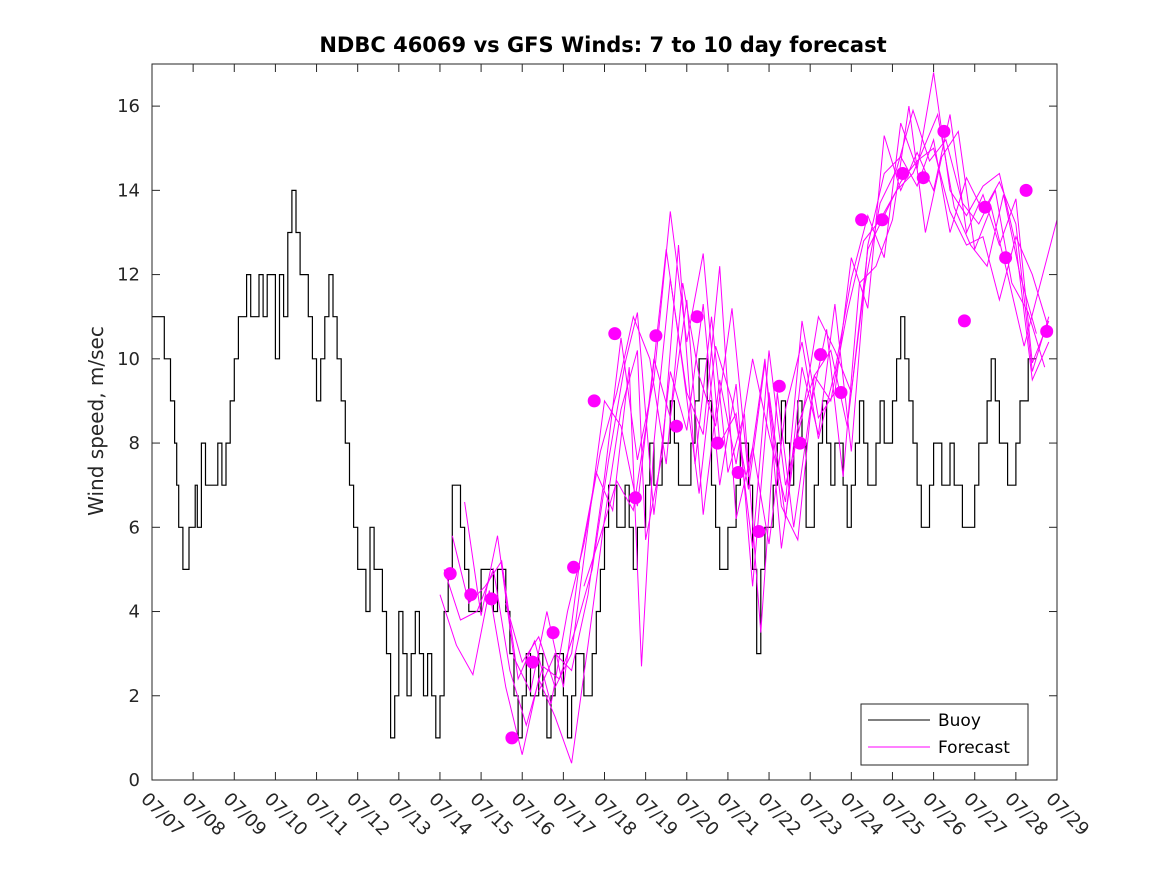 This screenshot has width=1167, height=875. Describe the element at coordinates (134, 527) in the screenshot. I see `y-tick-label: 6` at that location.